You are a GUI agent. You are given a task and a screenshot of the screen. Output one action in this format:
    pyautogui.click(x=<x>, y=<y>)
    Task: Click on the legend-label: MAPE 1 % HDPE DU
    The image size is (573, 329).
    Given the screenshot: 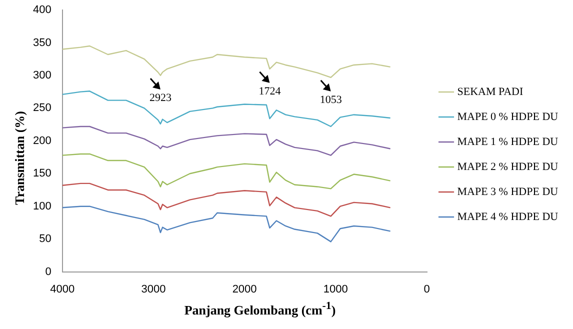 What is the action you would take?
    pyautogui.click(x=507, y=142)
    